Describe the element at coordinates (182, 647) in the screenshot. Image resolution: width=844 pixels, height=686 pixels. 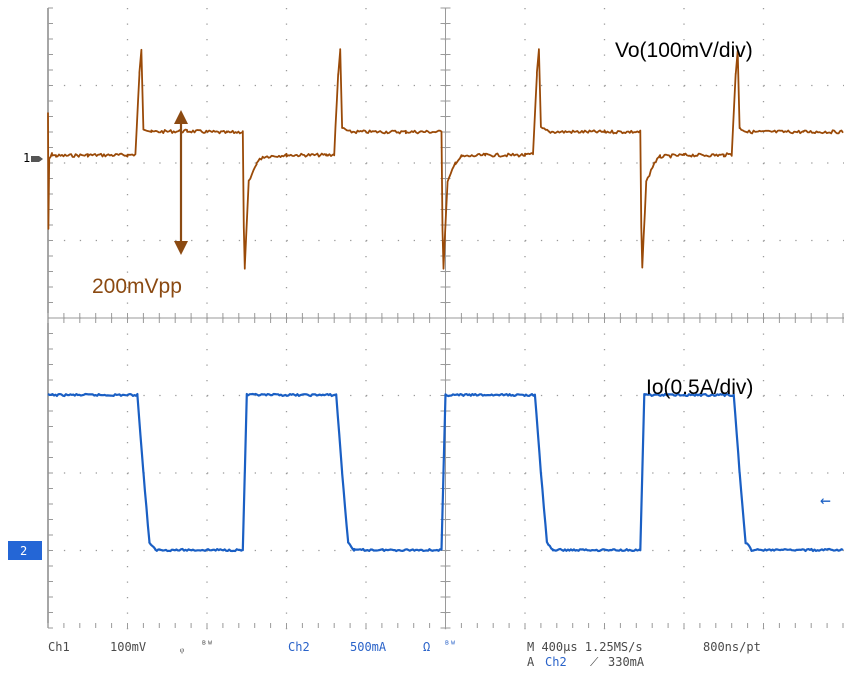
I see `ch1-coupling: ᵩ` at that location.